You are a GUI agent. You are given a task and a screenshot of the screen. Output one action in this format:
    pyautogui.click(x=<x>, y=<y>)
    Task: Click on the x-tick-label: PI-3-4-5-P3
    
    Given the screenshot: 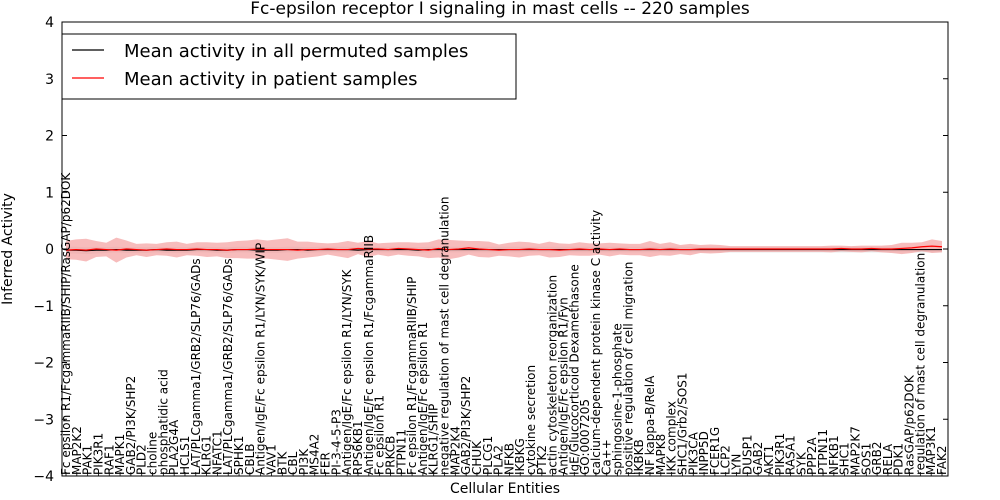 What is the action you would take?
    pyautogui.click(x=336, y=442)
    